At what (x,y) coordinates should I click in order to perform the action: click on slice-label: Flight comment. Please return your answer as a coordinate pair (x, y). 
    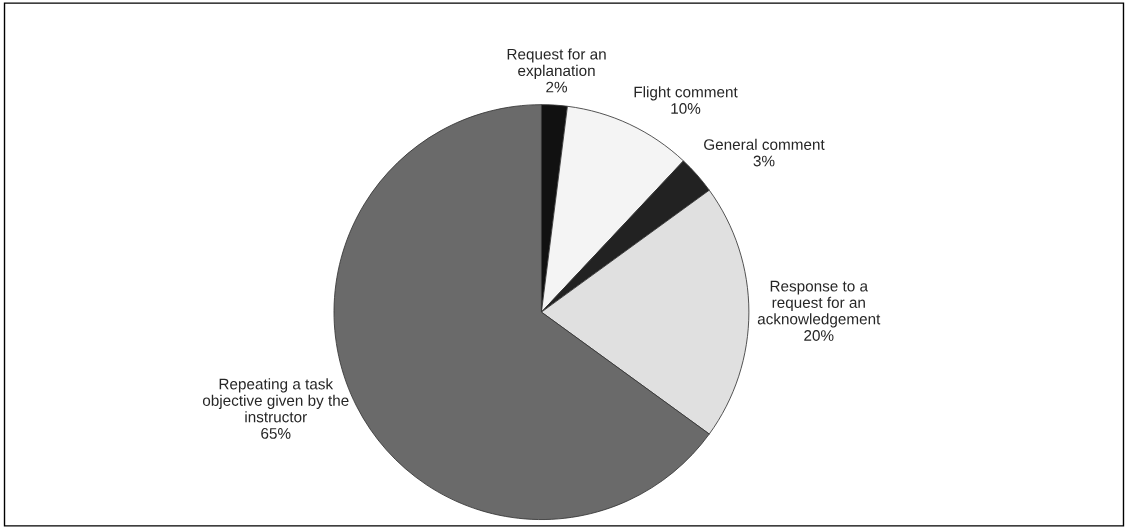
    Looking at the image, I should click on (686, 93).